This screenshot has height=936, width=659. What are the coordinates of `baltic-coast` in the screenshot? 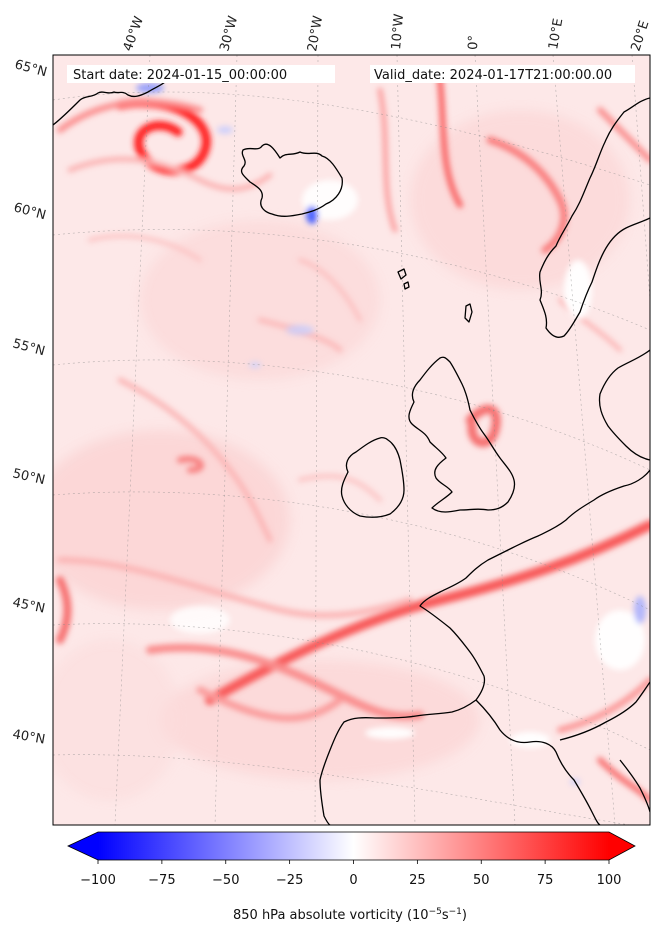 It's located at (624, 405).